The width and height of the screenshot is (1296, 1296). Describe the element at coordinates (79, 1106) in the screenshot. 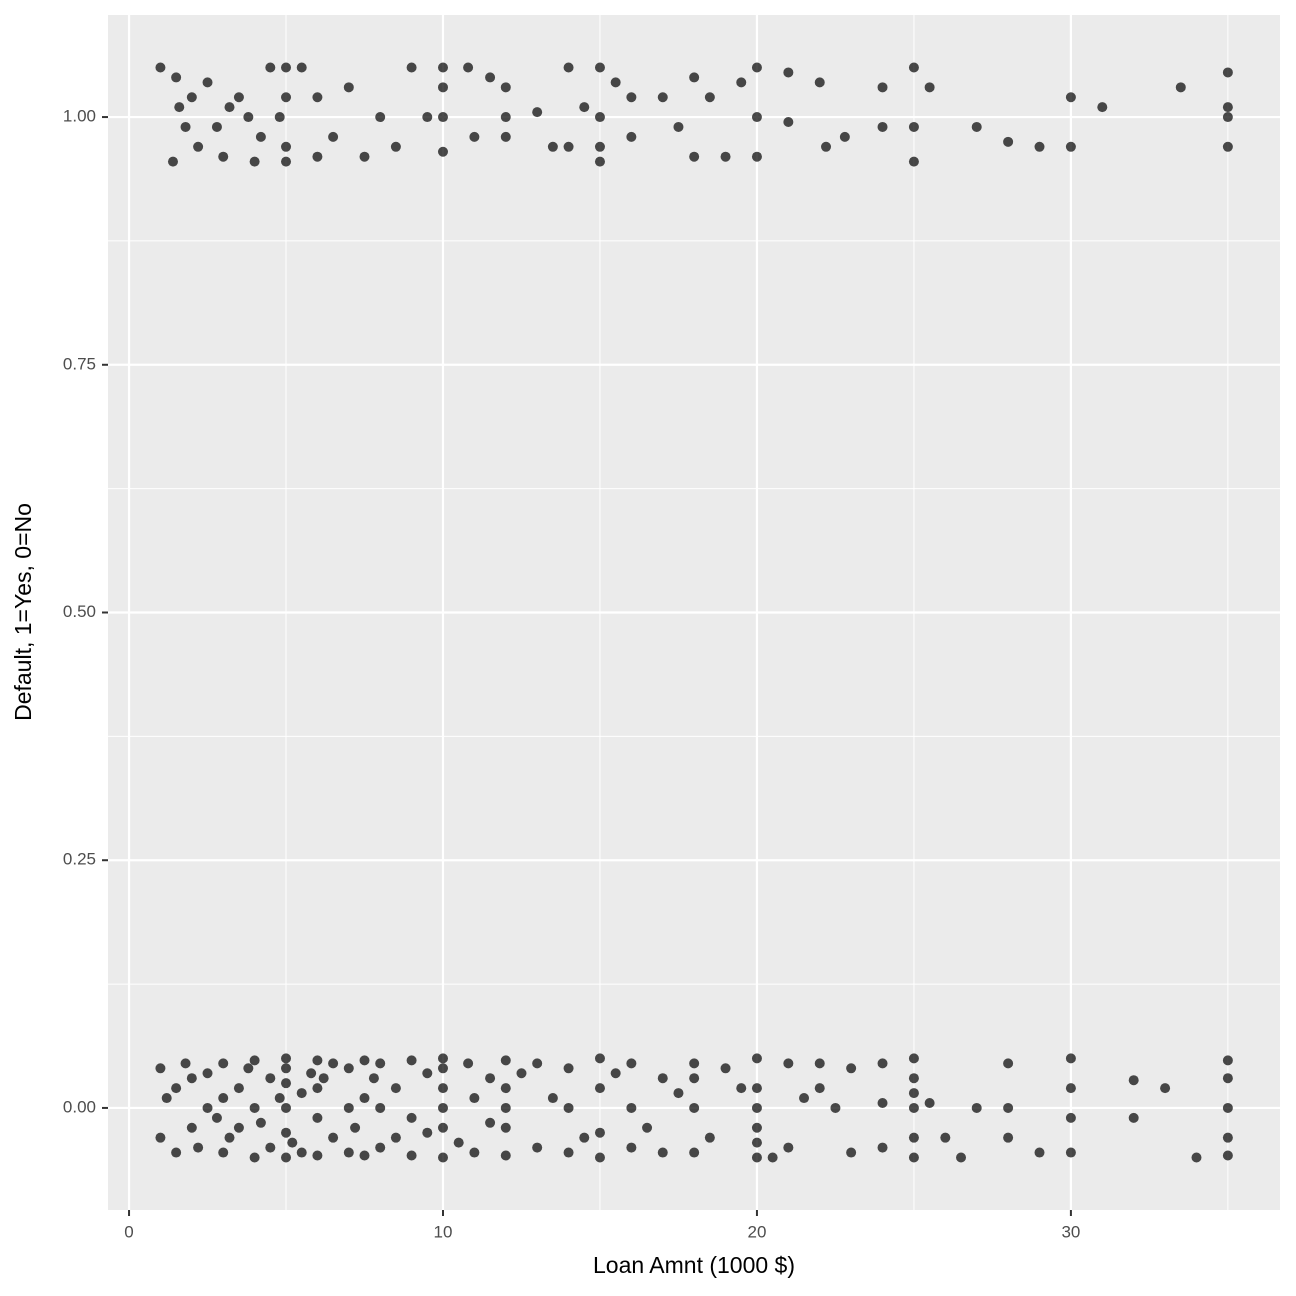

I see `y-tick-label: 0.00` at that location.